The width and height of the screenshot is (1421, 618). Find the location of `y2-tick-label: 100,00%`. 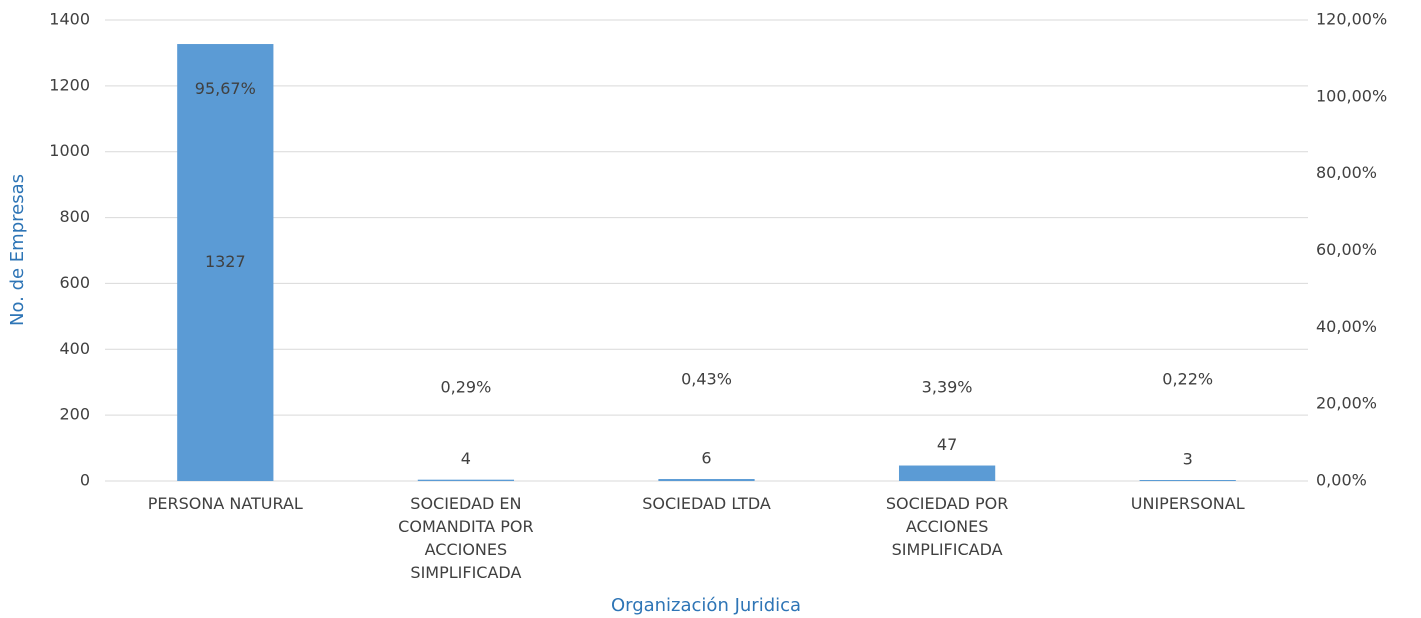

y2-tick-label: 100,00% is located at coordinates (1351, 95).